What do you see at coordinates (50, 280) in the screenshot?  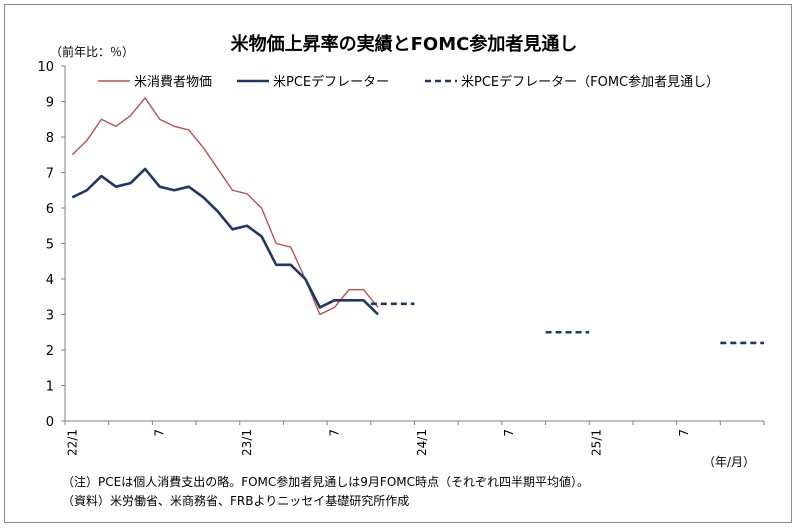 I see `y-tick-label: 4` at bounding box center [50, 280].